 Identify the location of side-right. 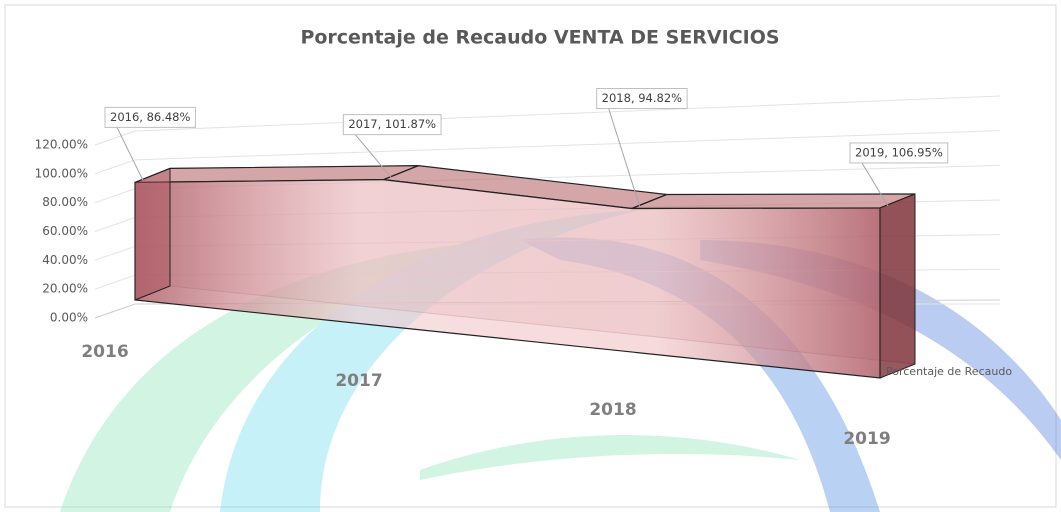
(897, 286).